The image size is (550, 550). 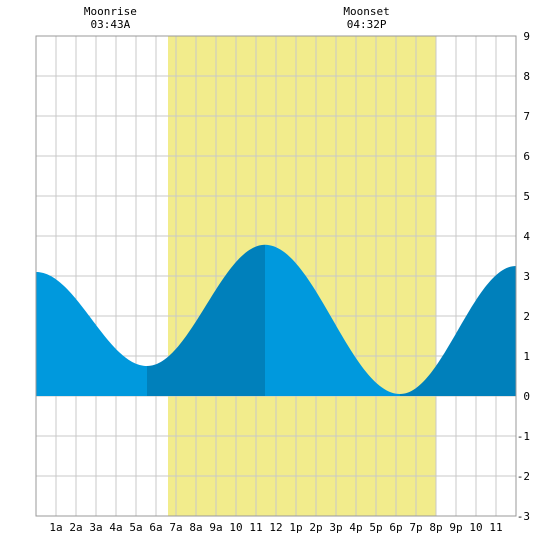 I want to click on y-tick-label: -1, so click(x=523, y=436).